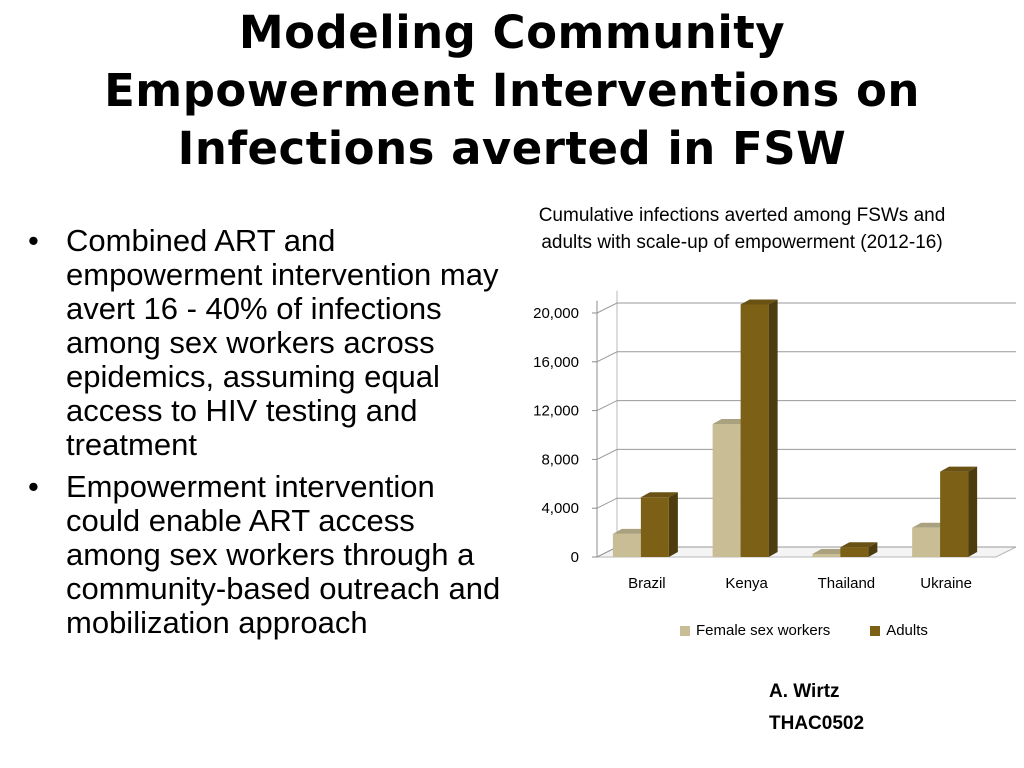 This screenshot has width=1024, height=768. What do you see at coordinates (512, 32) in the screenshot?
I see `slide-title-line-1: Modeling Community` at bounding box center [512, 32].